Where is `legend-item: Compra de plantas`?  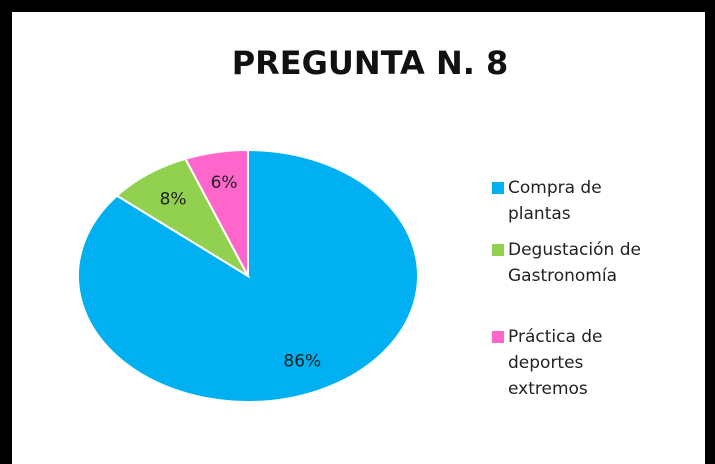
legend-item: Compra de plantas is located at coordinates (572, 201).